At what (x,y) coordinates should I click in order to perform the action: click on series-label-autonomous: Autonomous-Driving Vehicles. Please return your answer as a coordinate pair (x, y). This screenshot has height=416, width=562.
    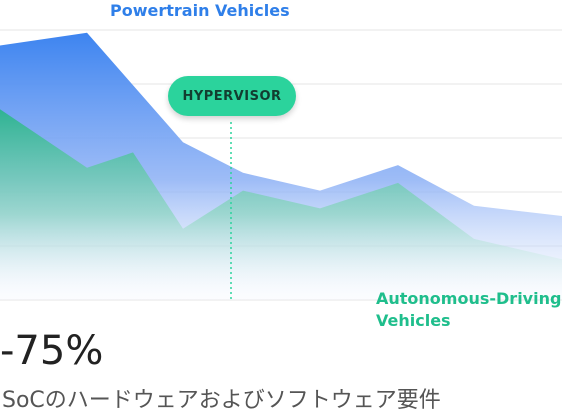
    Looking at the image, I should click on (469, 309).